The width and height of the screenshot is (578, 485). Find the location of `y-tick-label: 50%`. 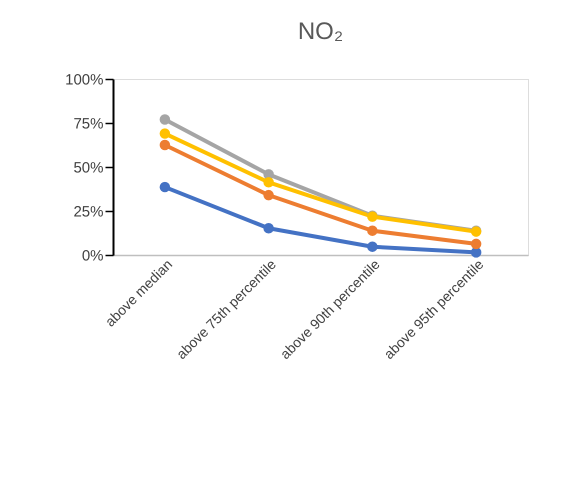

y-tick-label: 50% is located at coordinates (88, 168).